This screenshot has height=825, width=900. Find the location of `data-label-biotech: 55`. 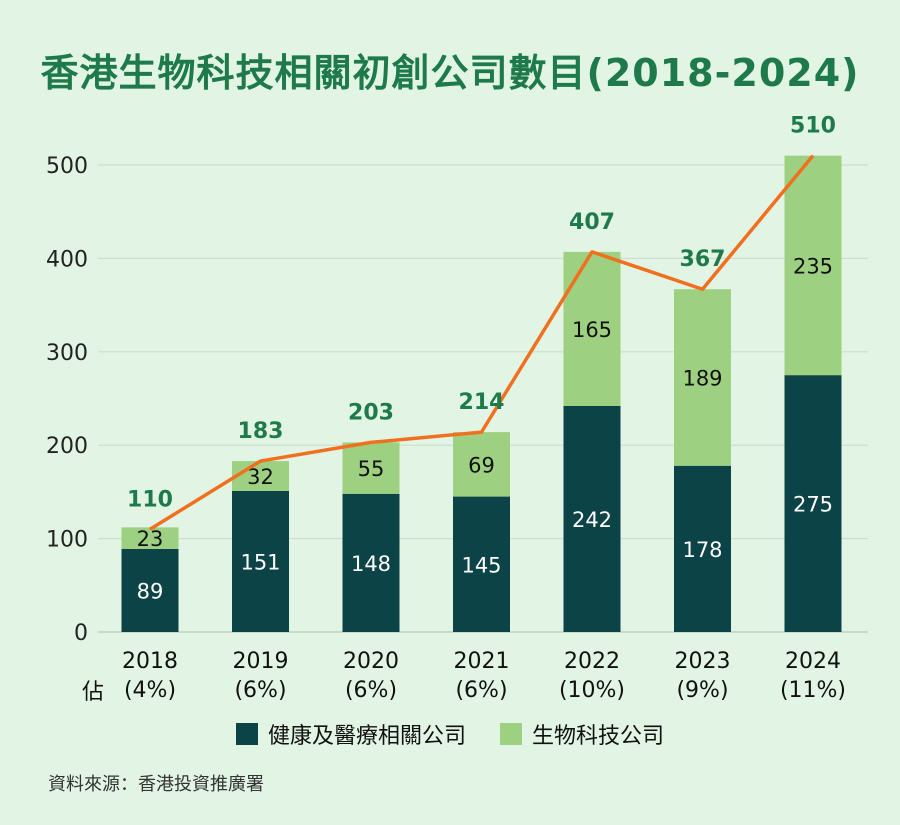

data-label-biotech: 55 is located at coordinates (371, 469).